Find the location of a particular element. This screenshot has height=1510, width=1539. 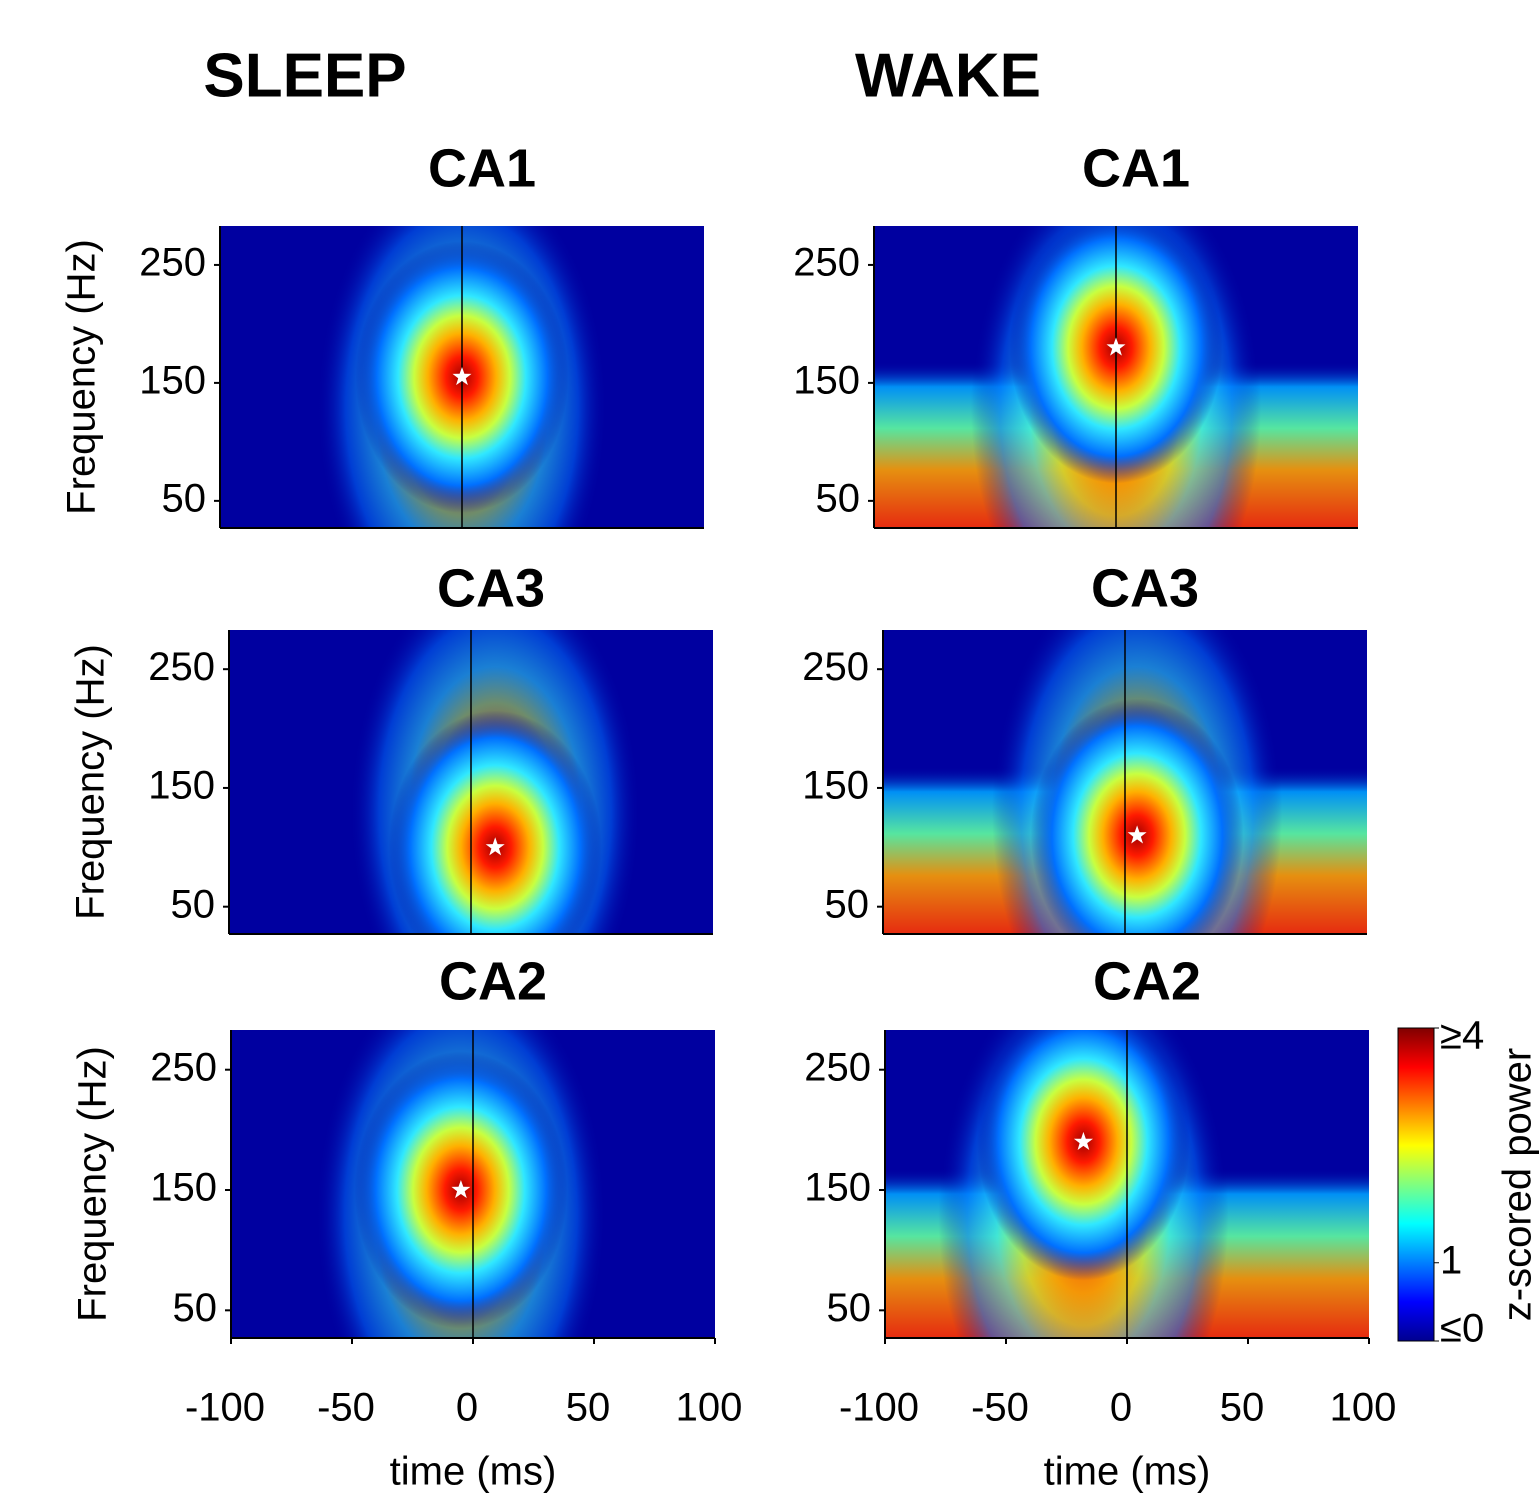

column-title: WAKE is located at coordinates (948, 75).